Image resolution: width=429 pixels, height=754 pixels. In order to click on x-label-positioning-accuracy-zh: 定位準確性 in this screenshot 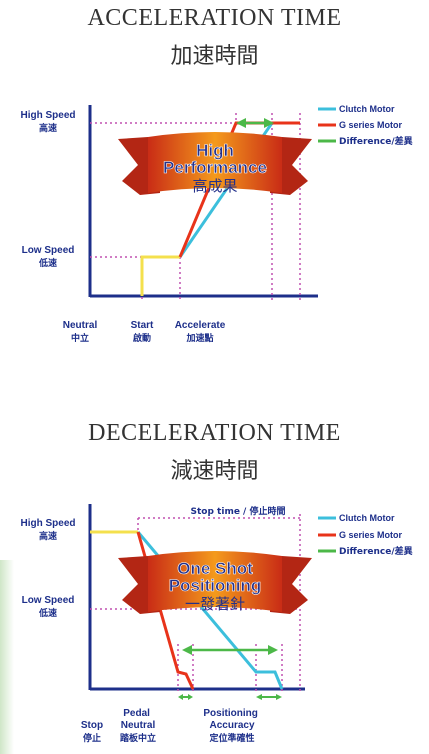, I will do `click(231, 738)`.